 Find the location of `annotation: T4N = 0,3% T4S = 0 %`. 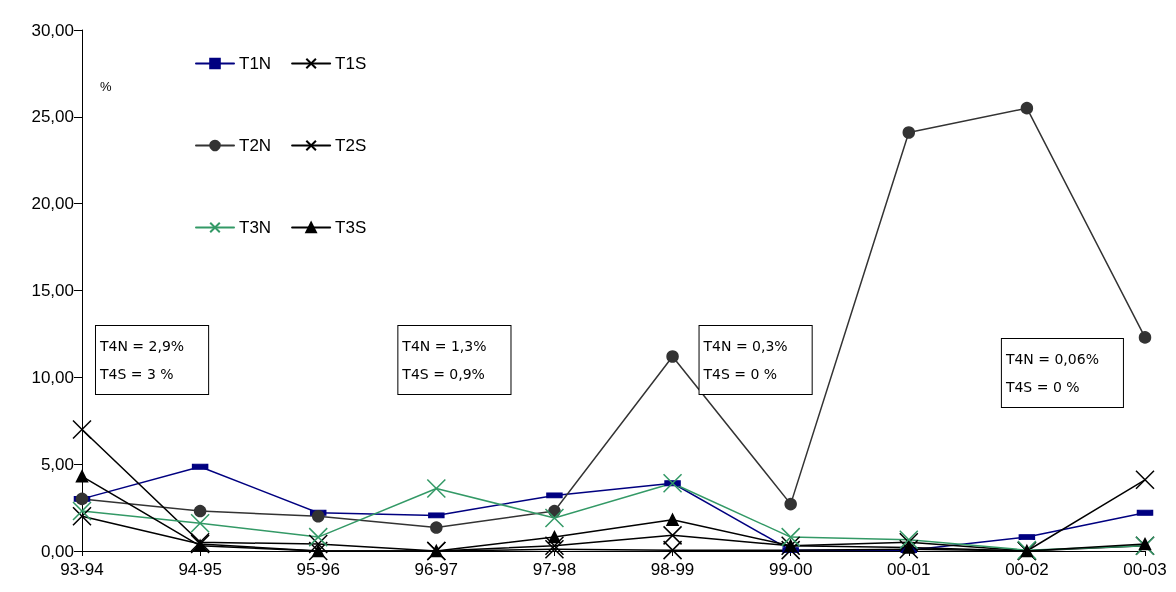

annotation: T4N = 0,3% T4S = 0 % is located at coordinates (745, 360).